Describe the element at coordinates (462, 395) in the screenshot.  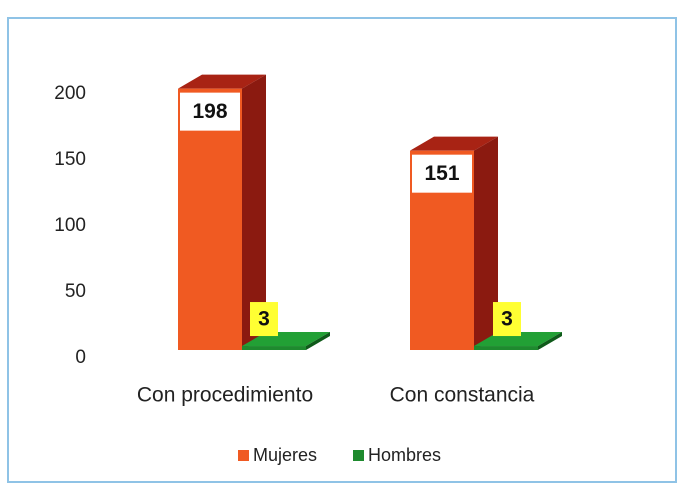
I see `x-tick-label: Con constancia` at that location.